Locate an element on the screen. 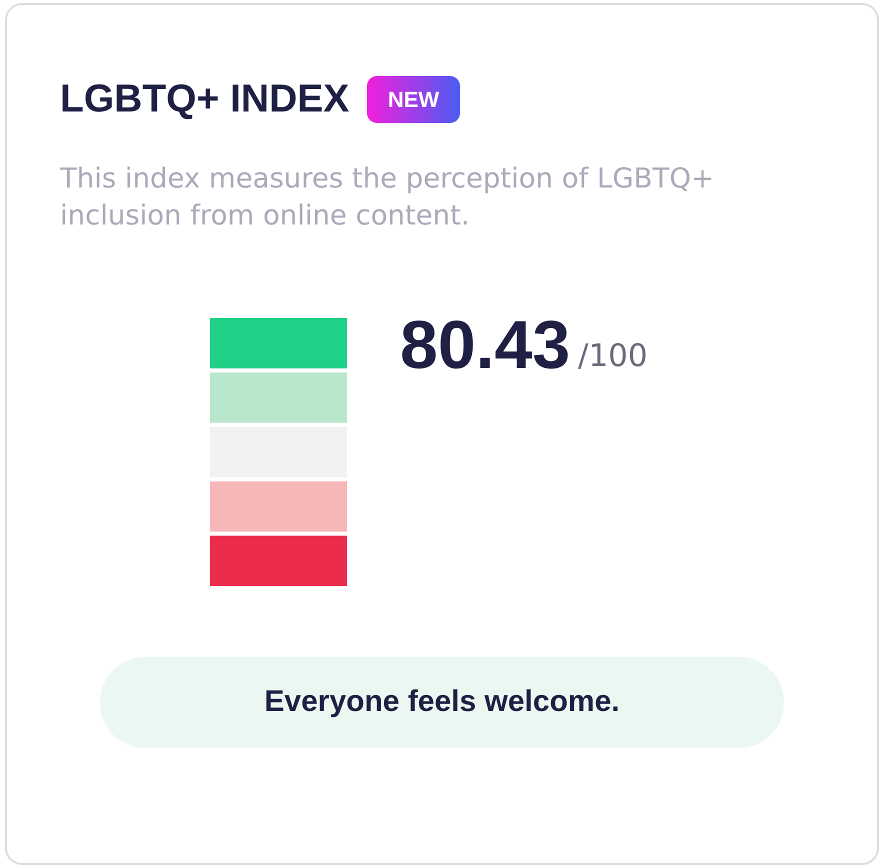  chart-title: LGBTQ+ INDEX is located at coordinates (205, 99).